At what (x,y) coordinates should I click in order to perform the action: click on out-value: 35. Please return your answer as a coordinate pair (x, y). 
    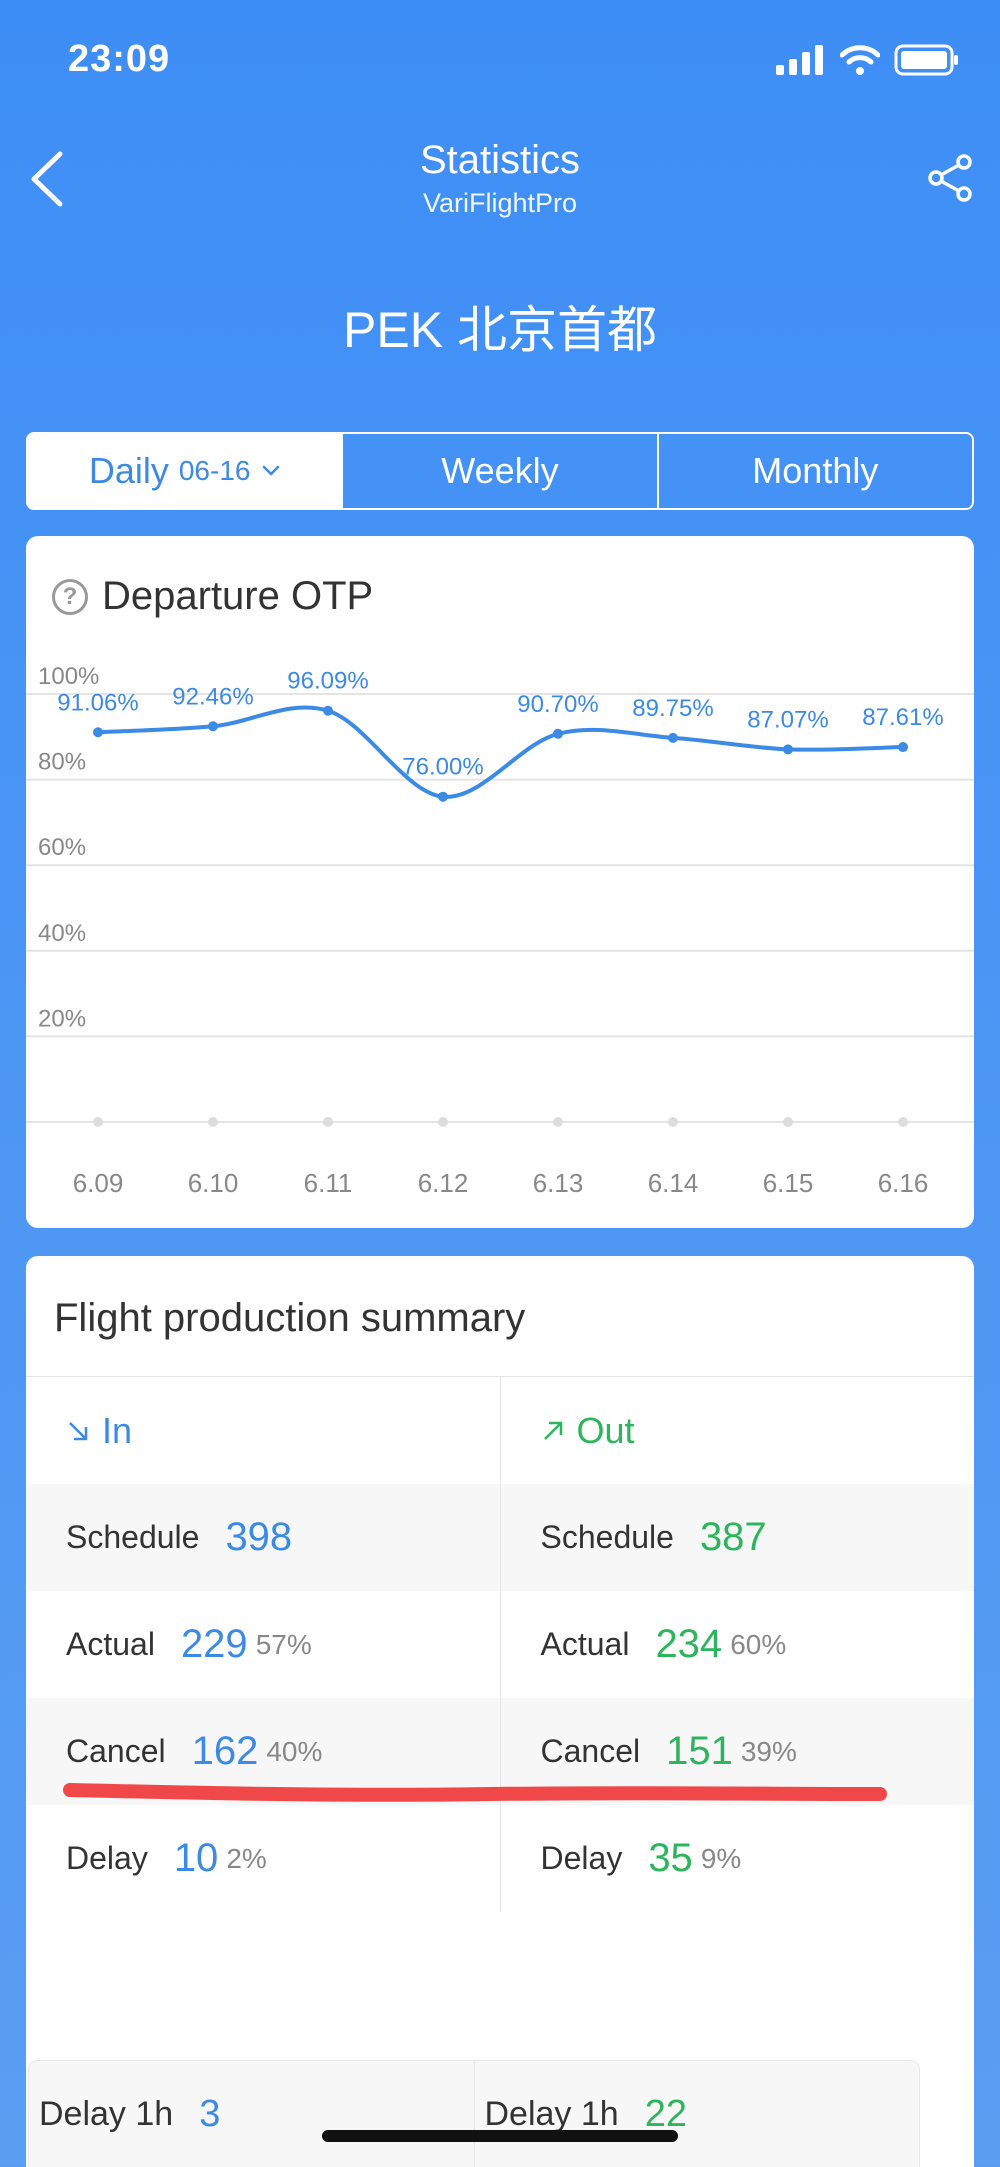
    Looking at the image, I should click on (670, 1858).